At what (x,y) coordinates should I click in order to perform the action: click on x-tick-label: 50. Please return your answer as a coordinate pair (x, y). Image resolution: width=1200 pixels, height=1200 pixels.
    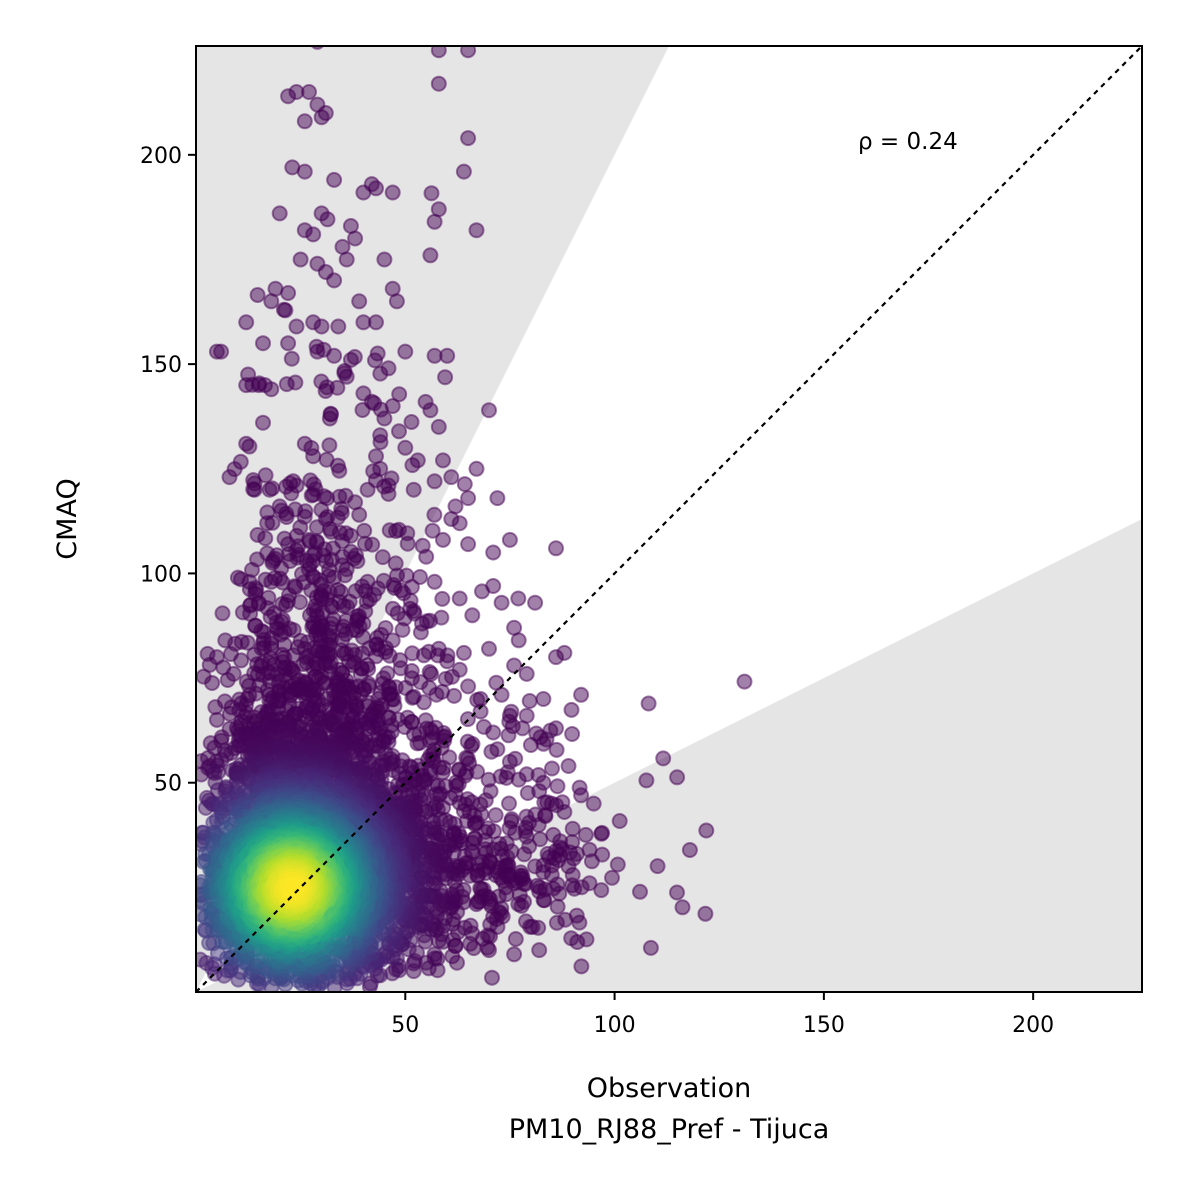
    Looking at the image, I should click on (405, 1025).